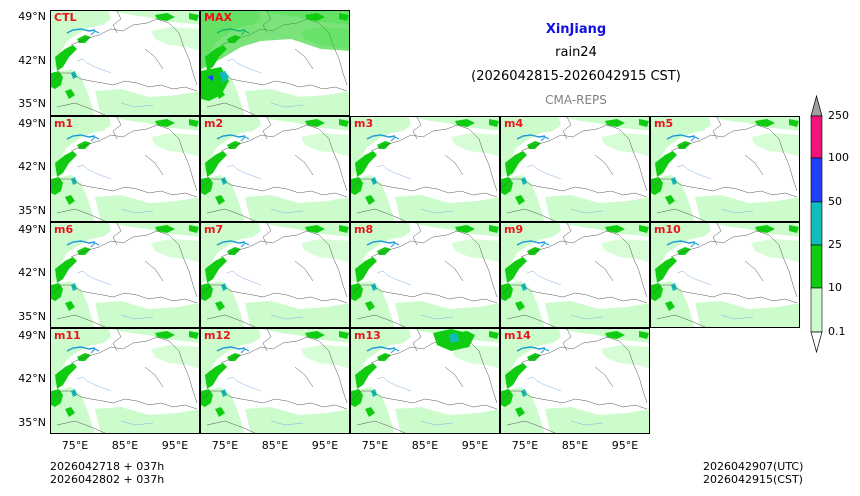 The image size is (860, 496). Describe the element at coordinates (107, 479) in the screenshot. I see `init-time-cst: 2026042802 + 037h` at that location.